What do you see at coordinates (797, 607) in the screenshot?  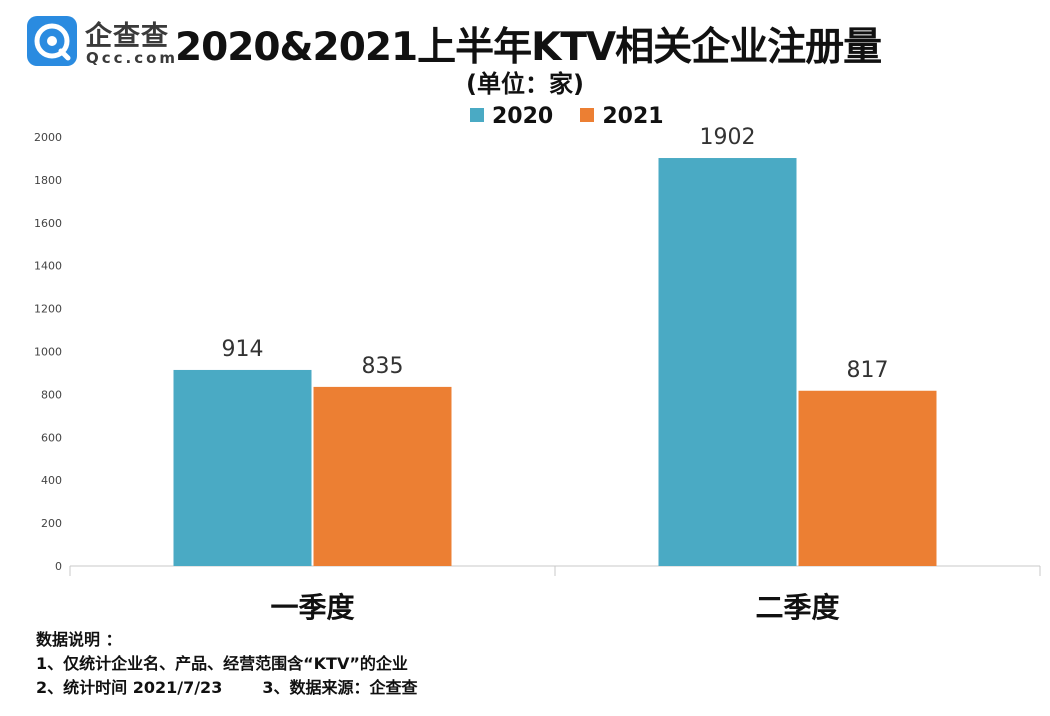 I see `x-category-label: 二季度` at bounding box center [797, 607].